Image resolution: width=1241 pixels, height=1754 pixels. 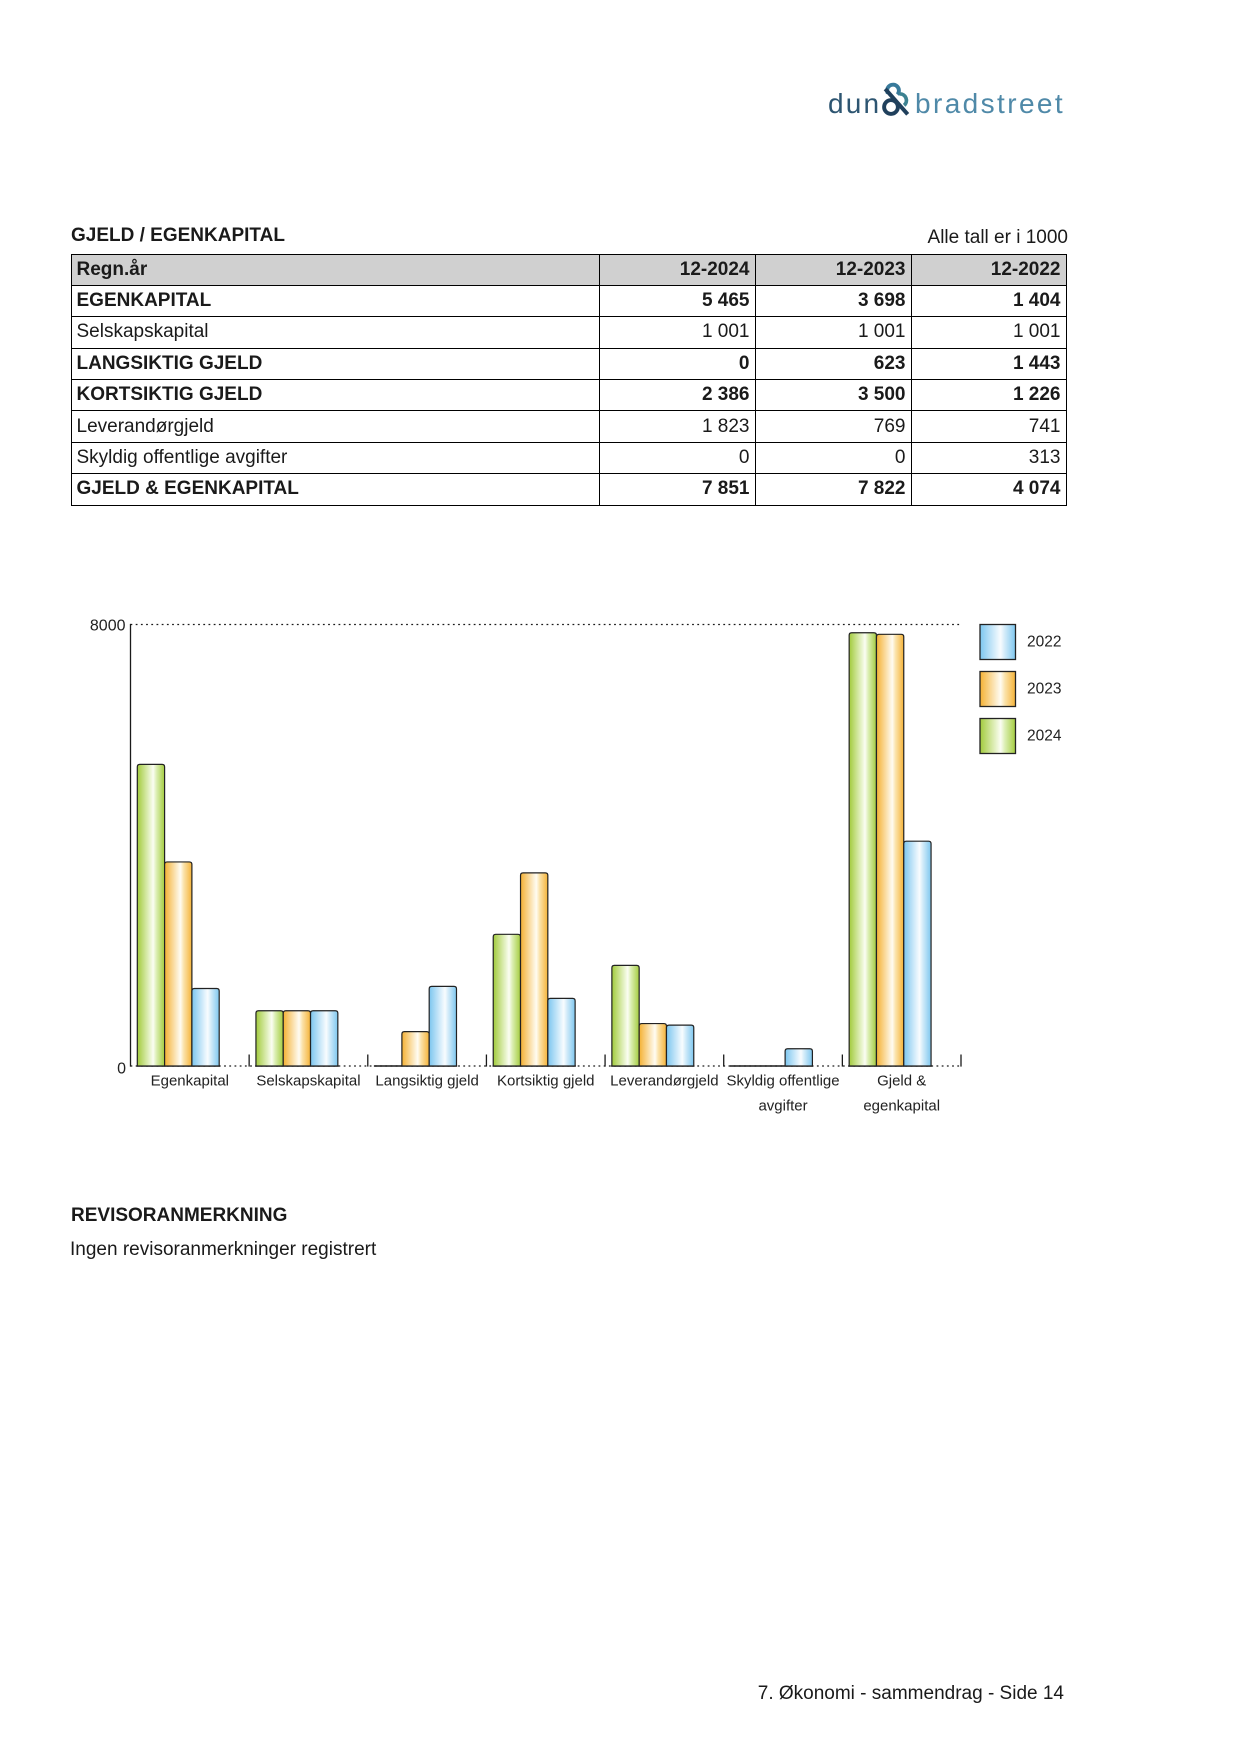 I want to click on svg-text: 0, so click(x=121, y=1069).